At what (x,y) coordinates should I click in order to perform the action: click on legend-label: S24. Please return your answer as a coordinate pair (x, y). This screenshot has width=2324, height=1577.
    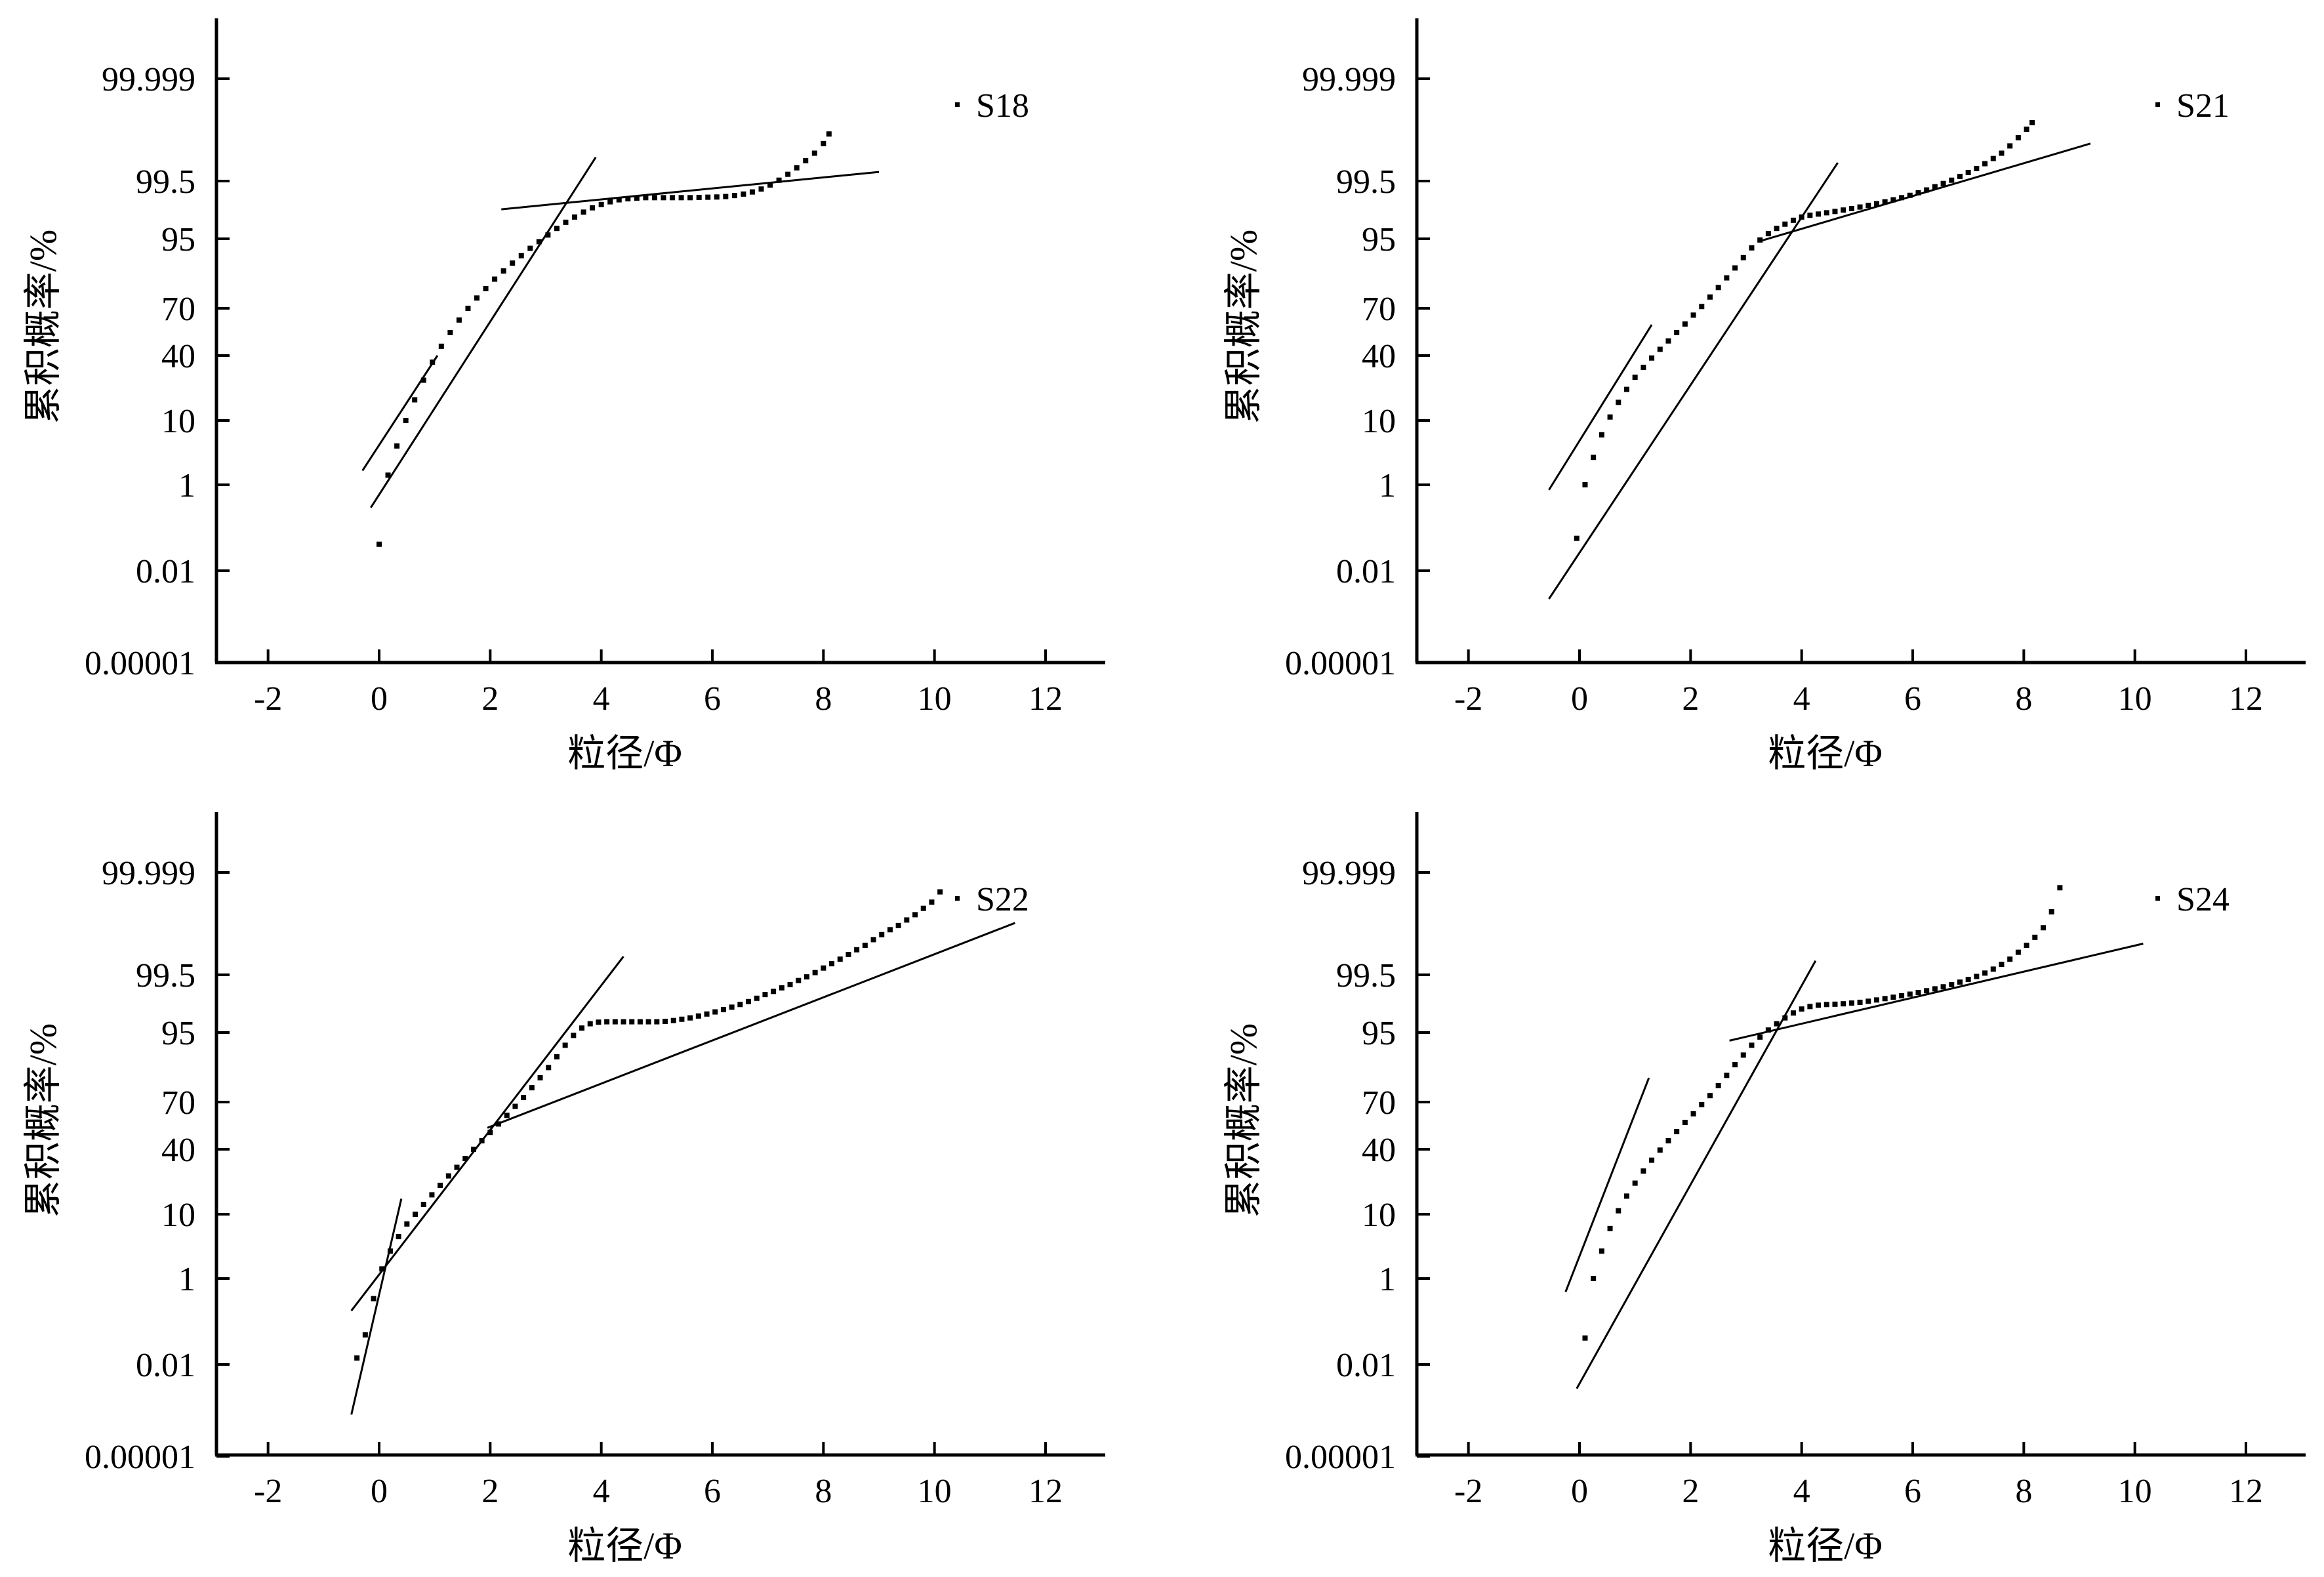
    Looking at the image, I should click on (2203, 899).